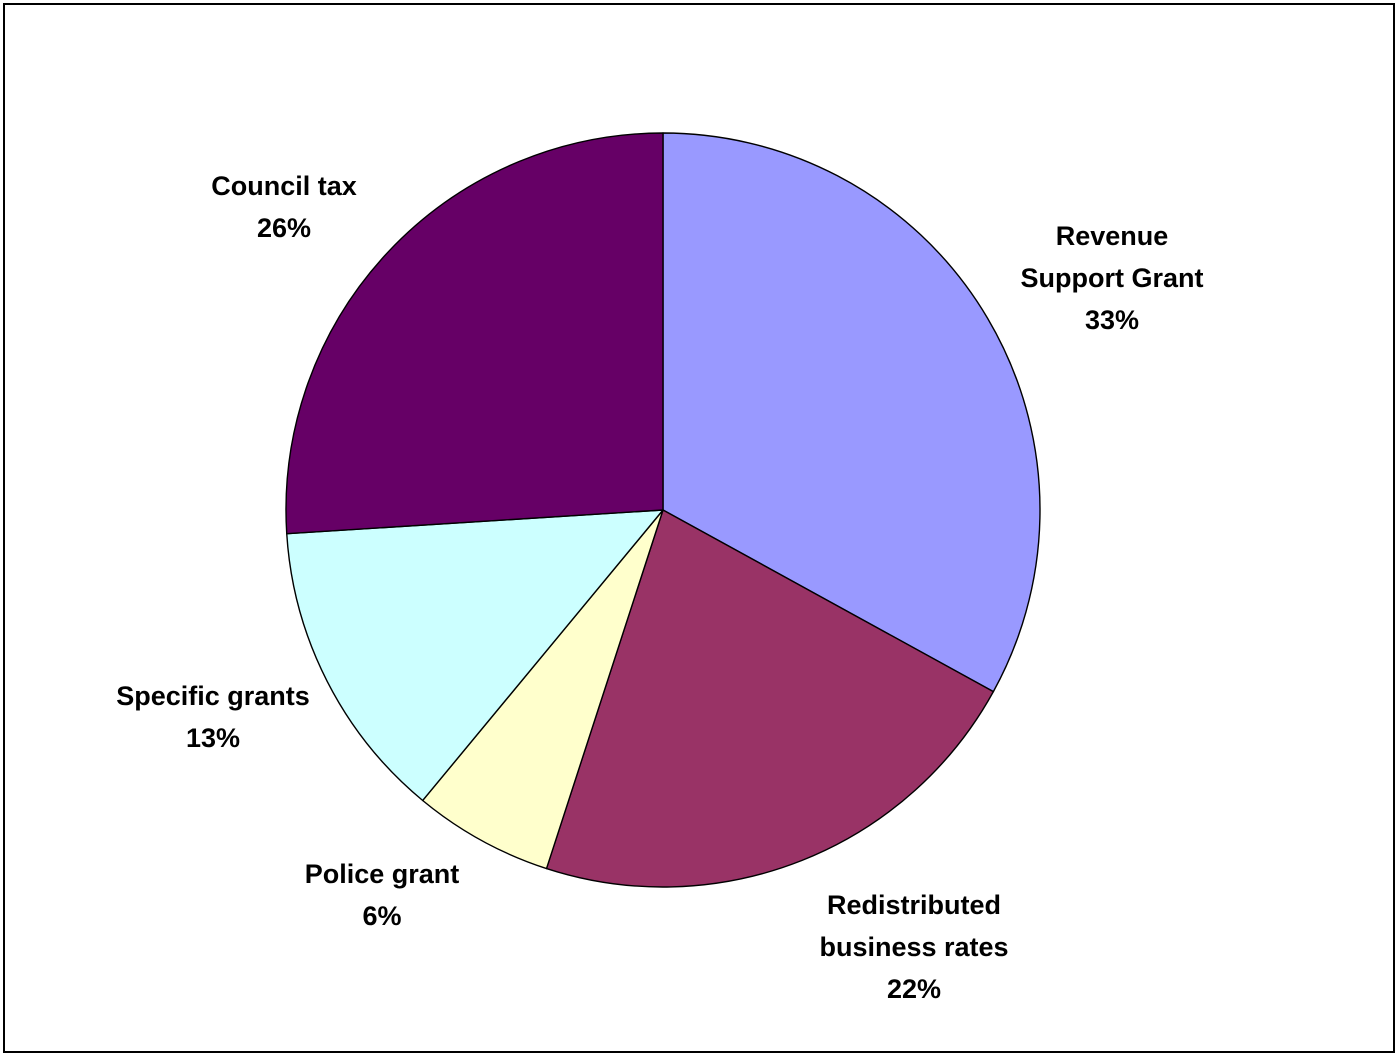  I want to click on pie-label-council-tax: Council tax 26%, so click(284, 207).